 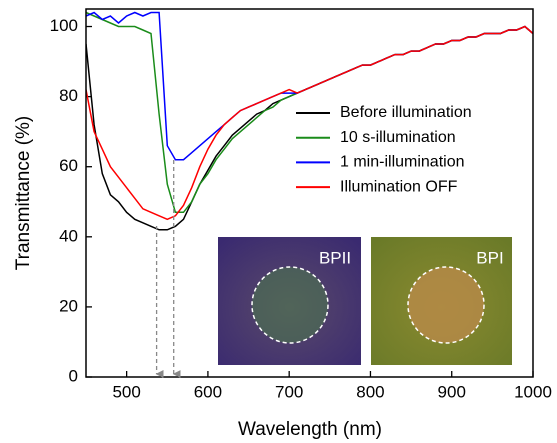 I want to click on x-tick-label: 1000, so click(x=533, y=391).